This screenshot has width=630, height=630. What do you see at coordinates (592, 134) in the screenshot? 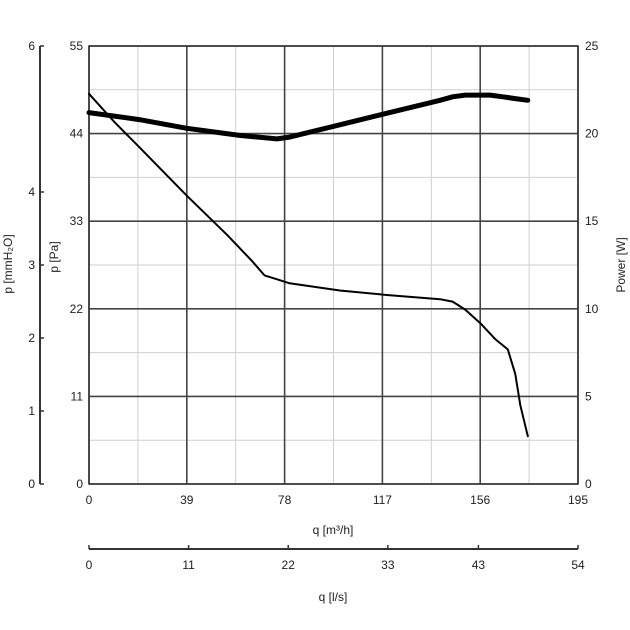
I see `y-right-tick-label: 20` at bounding box center [592, 134].